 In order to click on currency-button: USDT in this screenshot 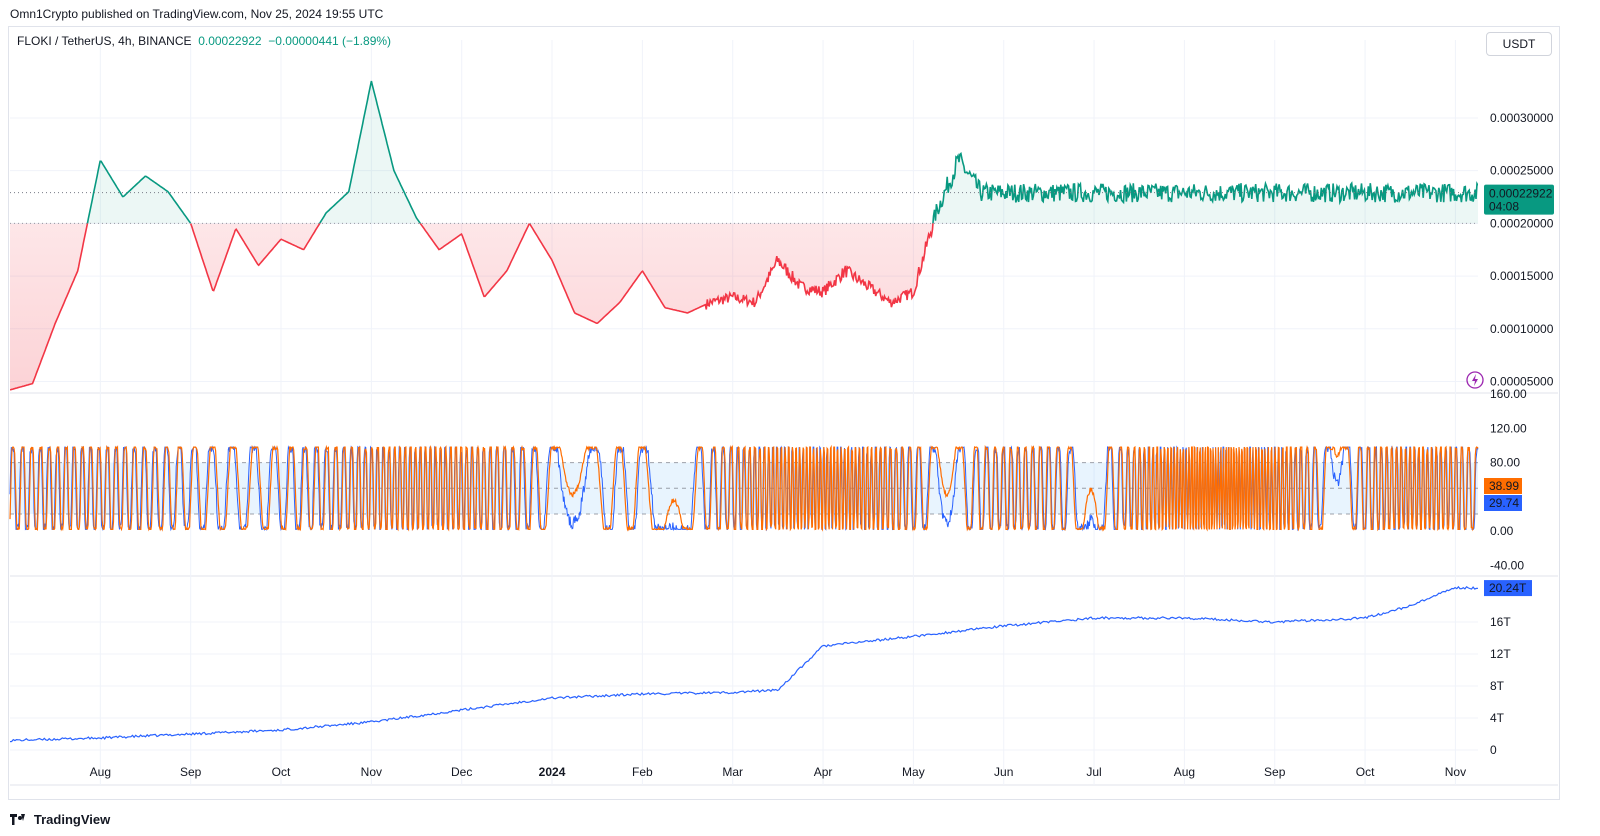, I will do `click(1519, 44)`.